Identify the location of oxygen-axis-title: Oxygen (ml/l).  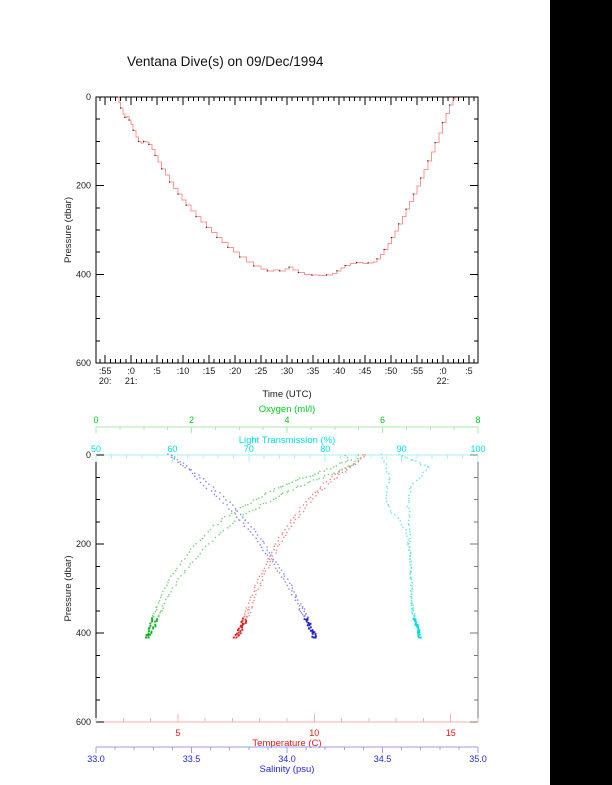
(287, 409).